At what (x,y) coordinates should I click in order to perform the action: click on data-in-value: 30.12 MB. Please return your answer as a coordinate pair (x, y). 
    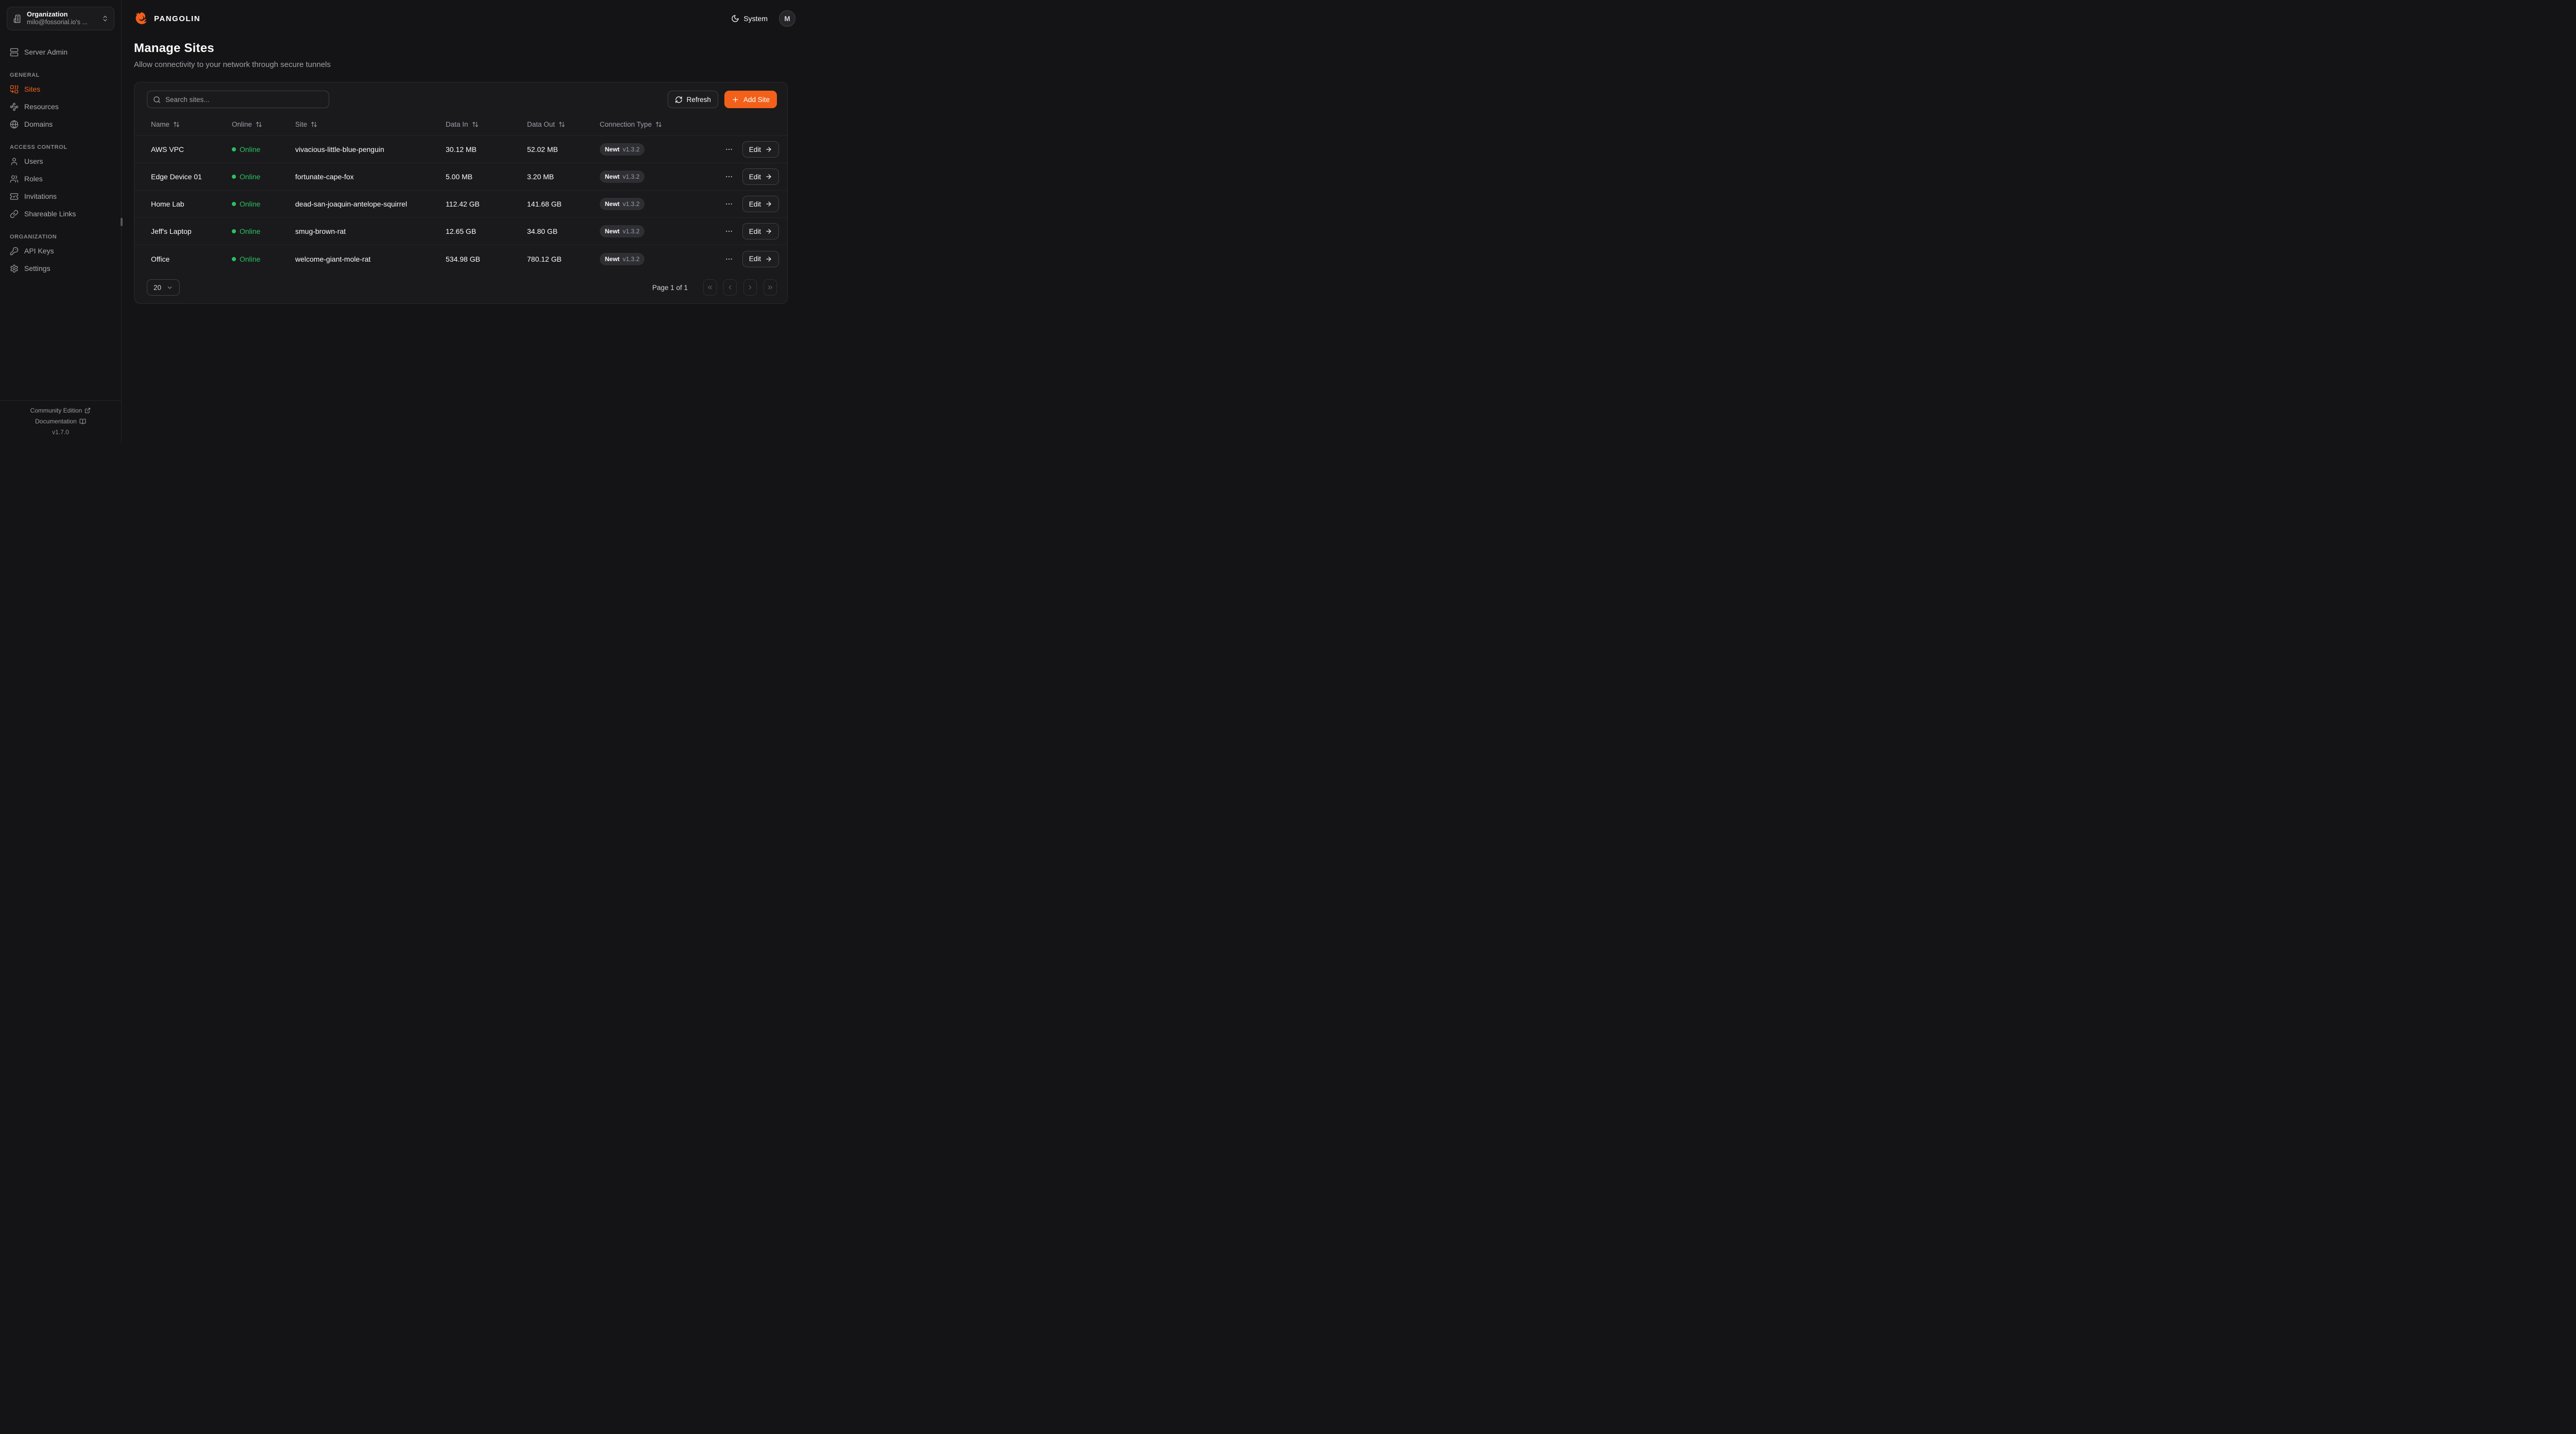
    Looking at the image, I should click on (461, 149).